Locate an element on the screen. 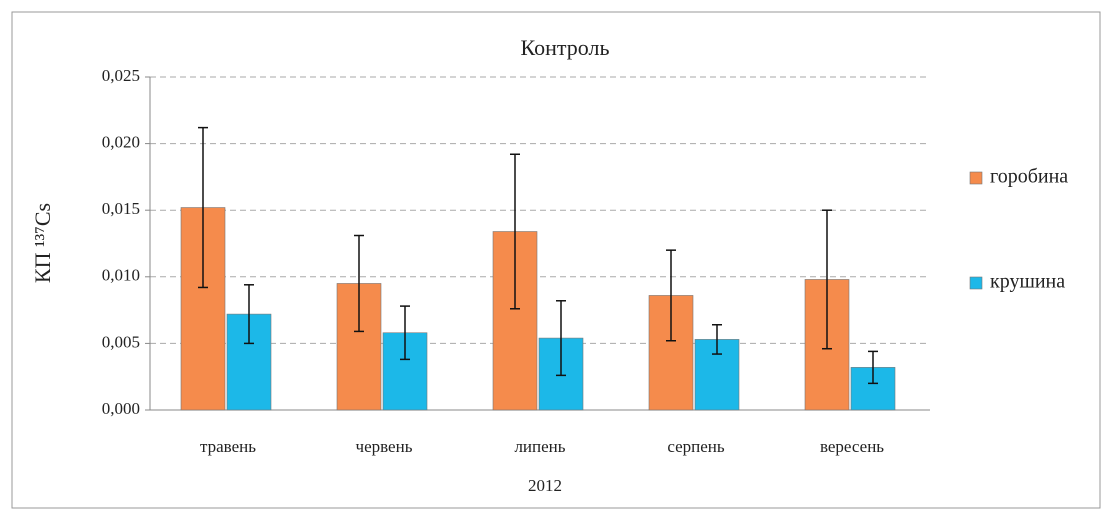 This screenshot has height=510, width=1106. legend-label: крушина is located at coordinates (1027, 282).